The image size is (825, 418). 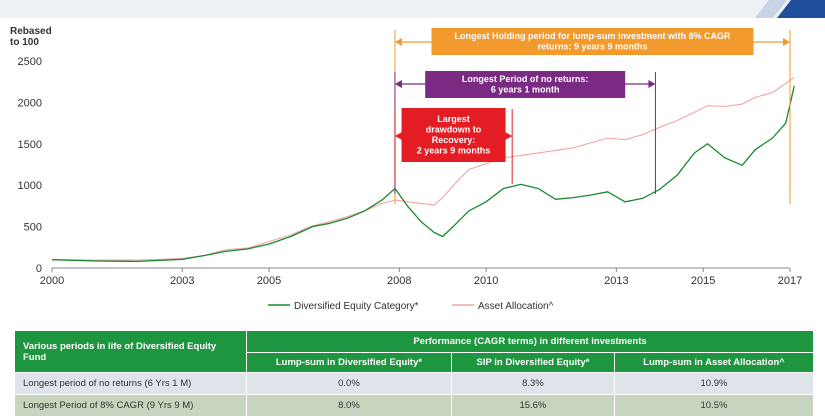 What do you see at coordinates (130, 383) in the screenshot?
I see `row-label: Longest period of no returns (6 Yrs 1 M)` at bounding box center [130, 383].